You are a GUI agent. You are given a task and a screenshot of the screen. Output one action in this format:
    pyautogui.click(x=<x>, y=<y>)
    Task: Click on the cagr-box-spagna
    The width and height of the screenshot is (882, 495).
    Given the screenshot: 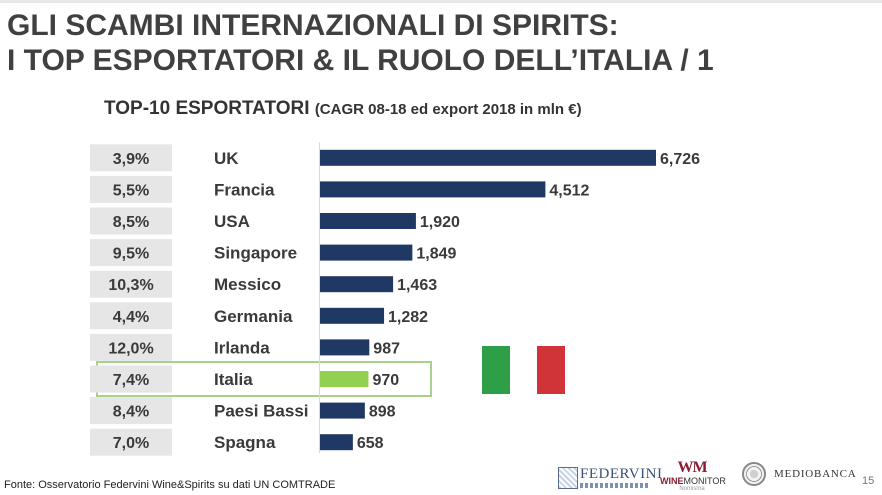 What is the action you would take?
    pyautogui.click(x=131, y=442)
    